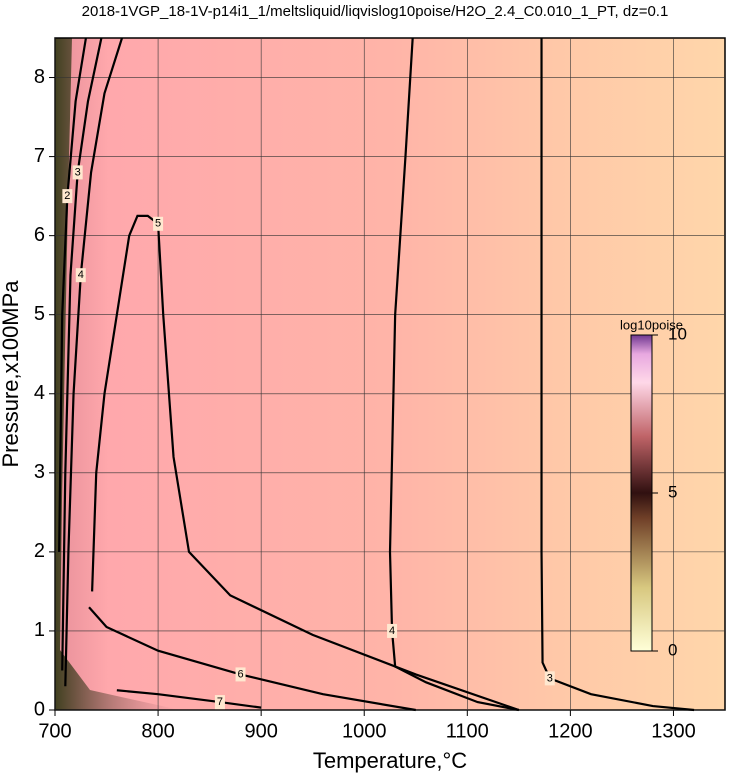 The height and width of the screenshot is (776, 751). Describe the element at coordinates (157, 731) in the screenshot. I see `x-tick-label: 800` at that location.